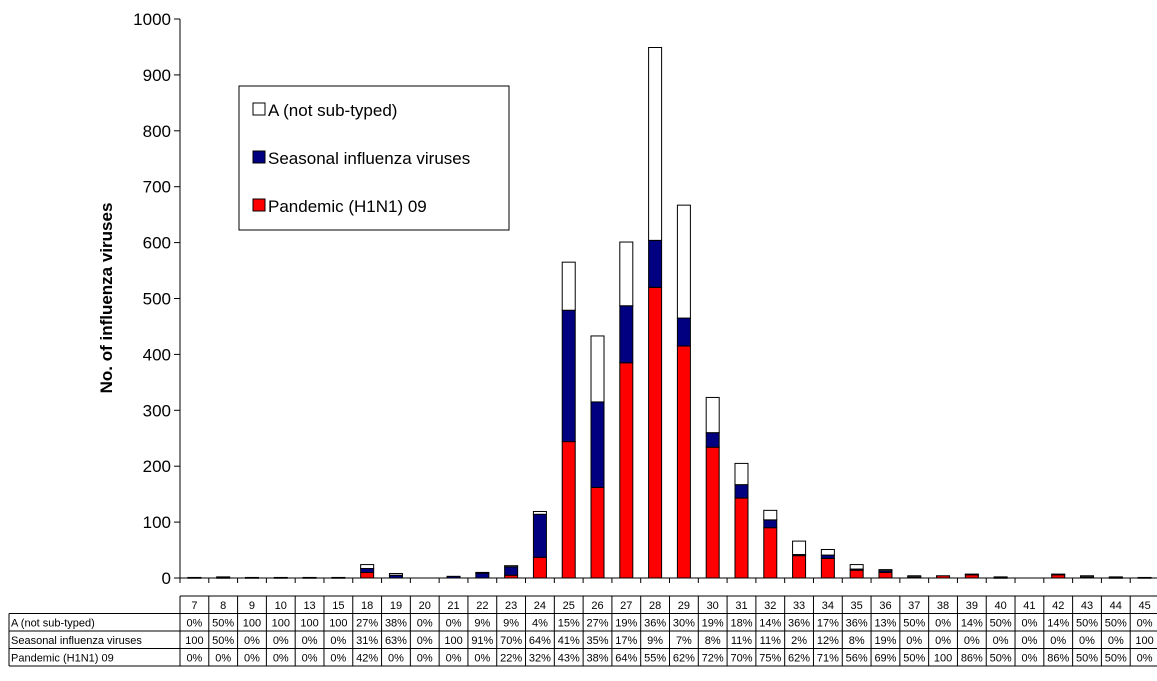 This screenshot has width=1157, height=681. What do you see at coordinates (655, 606) in the screenshot?
I see `x-category-label: 28` at bounding box center [655, 606].